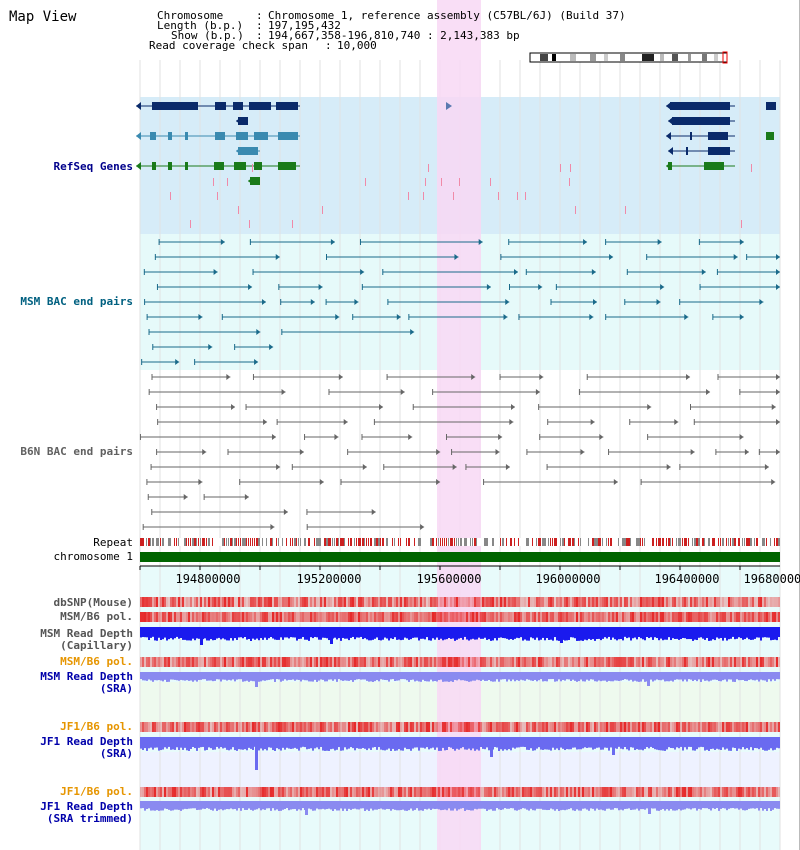 The image size is (800, 850). What do you see at coordinates (96, 661) in the screenshot?
I see `track-label-msm-b6-pol-sra: MSM/B6 pol.` at bounding box center [96, 661].